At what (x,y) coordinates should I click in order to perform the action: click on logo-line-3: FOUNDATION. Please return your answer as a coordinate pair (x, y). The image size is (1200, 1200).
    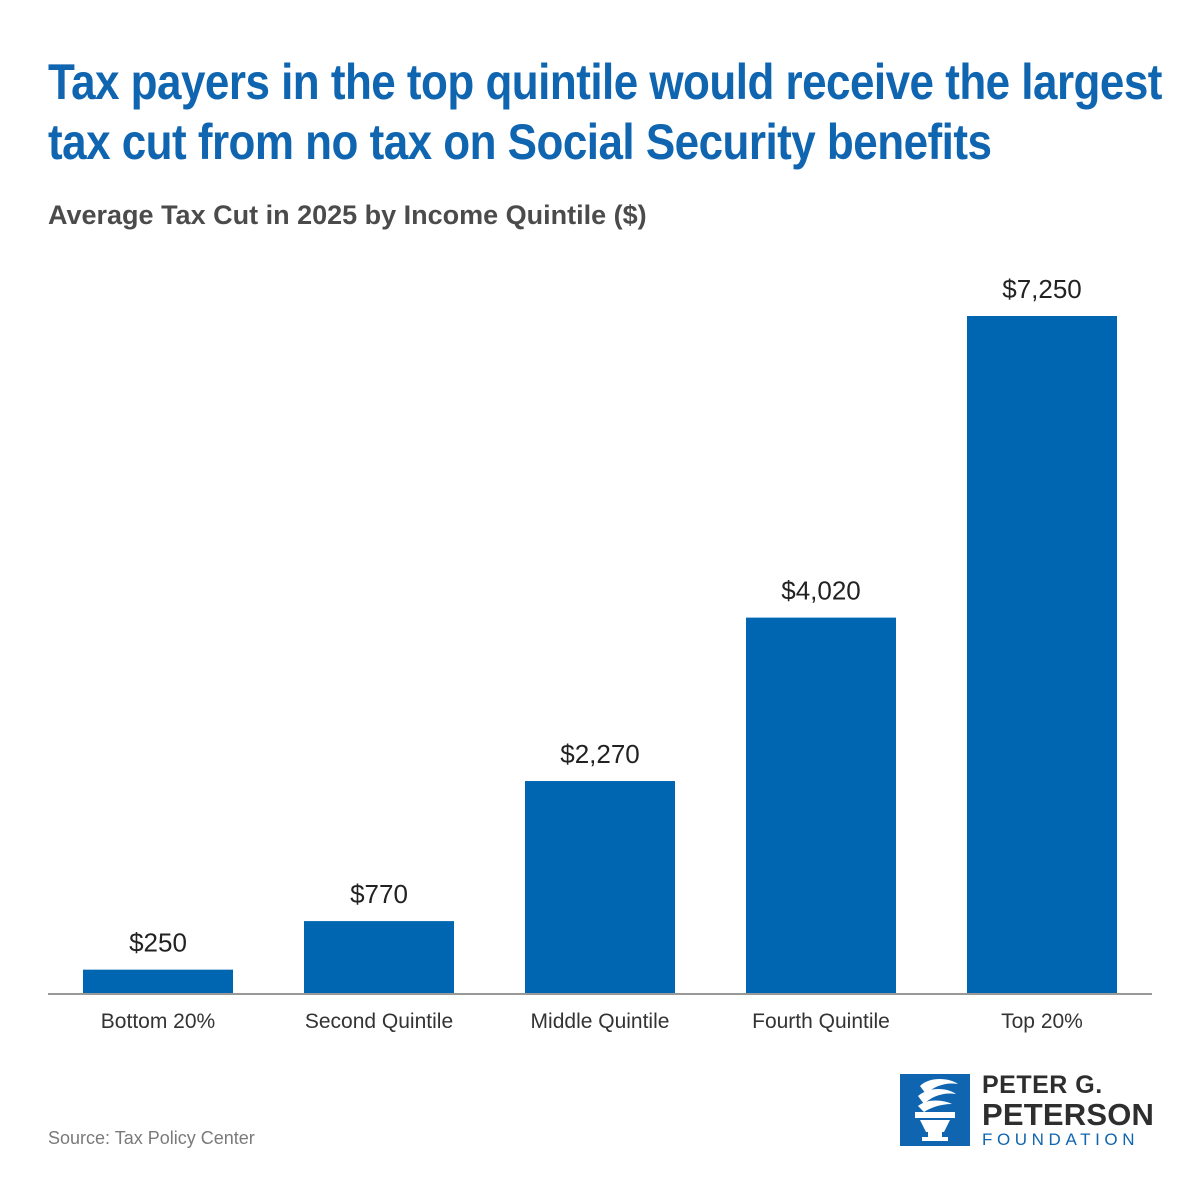
    Looking at the image, I should click on (1061, 1139).